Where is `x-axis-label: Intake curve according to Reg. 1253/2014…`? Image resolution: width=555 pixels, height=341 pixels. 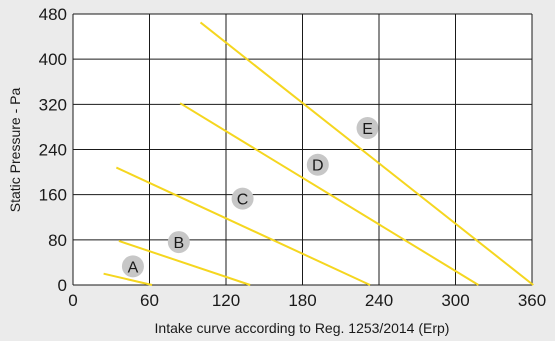 x-axis-label: Intake curve according to Reg. 1253/2014… is located at coordinates (302, 328).